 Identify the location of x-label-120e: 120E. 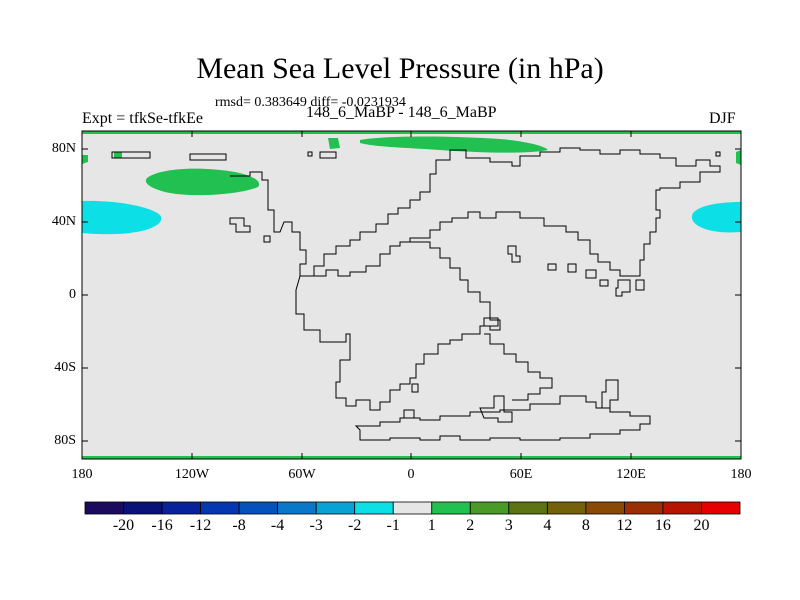
(631, 474).